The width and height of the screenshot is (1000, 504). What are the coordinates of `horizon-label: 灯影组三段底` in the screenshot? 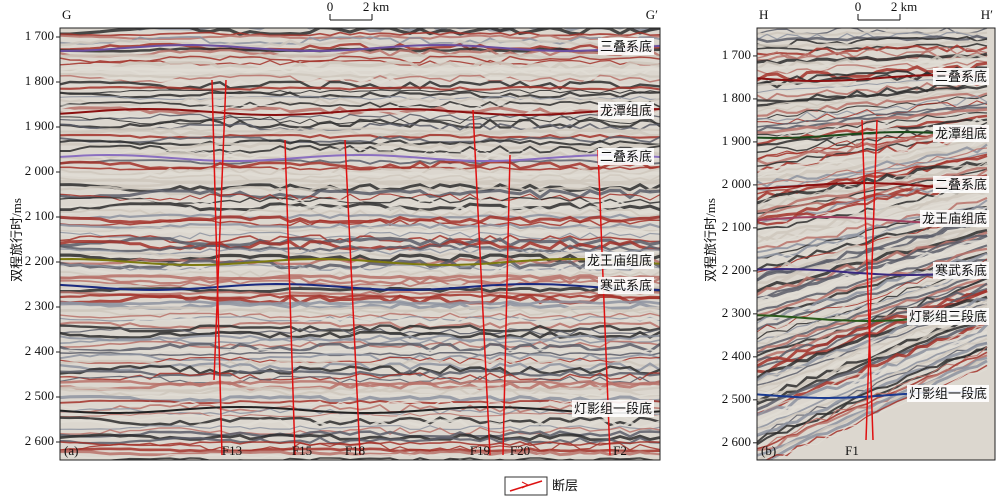 It's located at (948, 316).